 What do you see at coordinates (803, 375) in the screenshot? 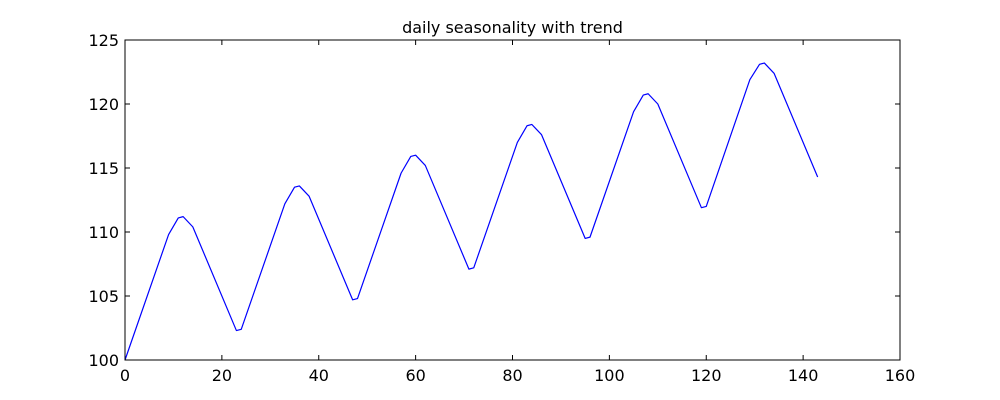
I see `x-tick-label: 140` at bounding box center [803, 375].